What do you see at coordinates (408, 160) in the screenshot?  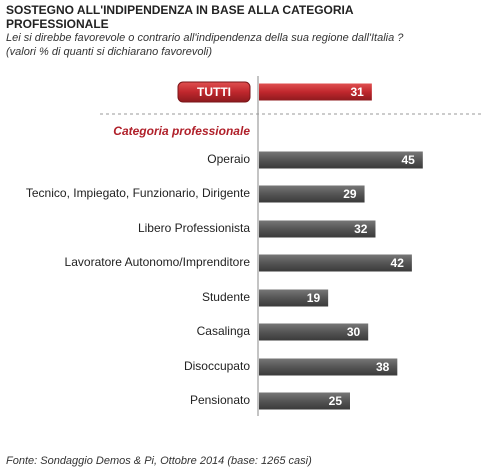 I see `value-label: 45` at bounding box center [408, 160].